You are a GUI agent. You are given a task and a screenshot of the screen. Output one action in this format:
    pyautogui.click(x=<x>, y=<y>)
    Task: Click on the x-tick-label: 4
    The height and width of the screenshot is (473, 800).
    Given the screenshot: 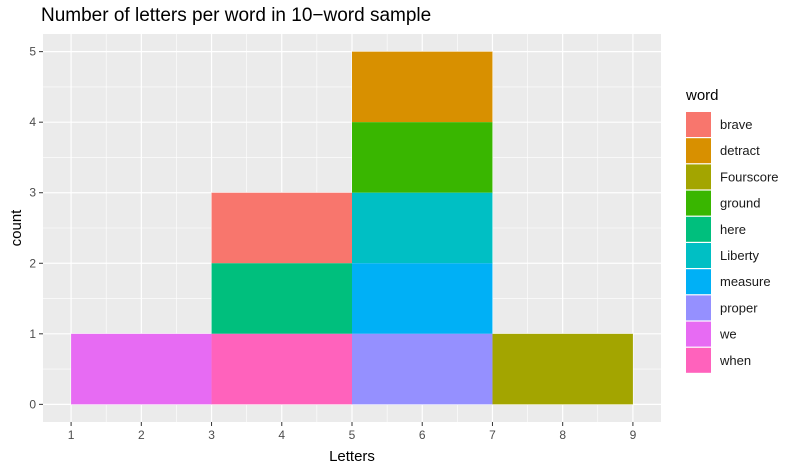 What is the action you would take?
    pyautogui.click(x=281, y=435)
    